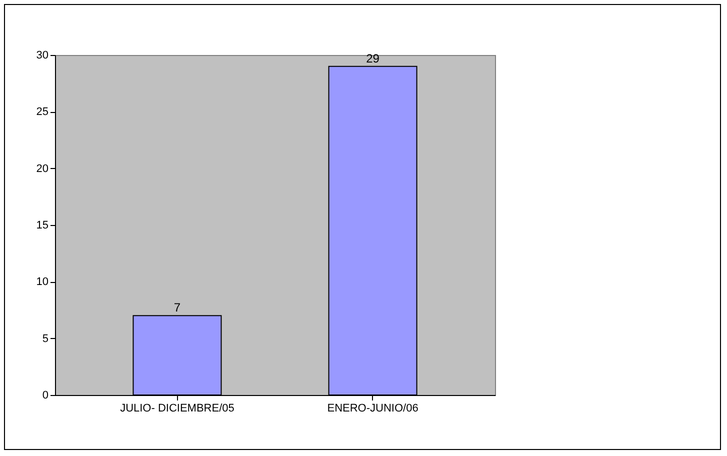 This screenshot has height=456, width=727. Describe the element at coordinates (42, 282) in the screenshot. I see `y-tick-label: 10` at that location.